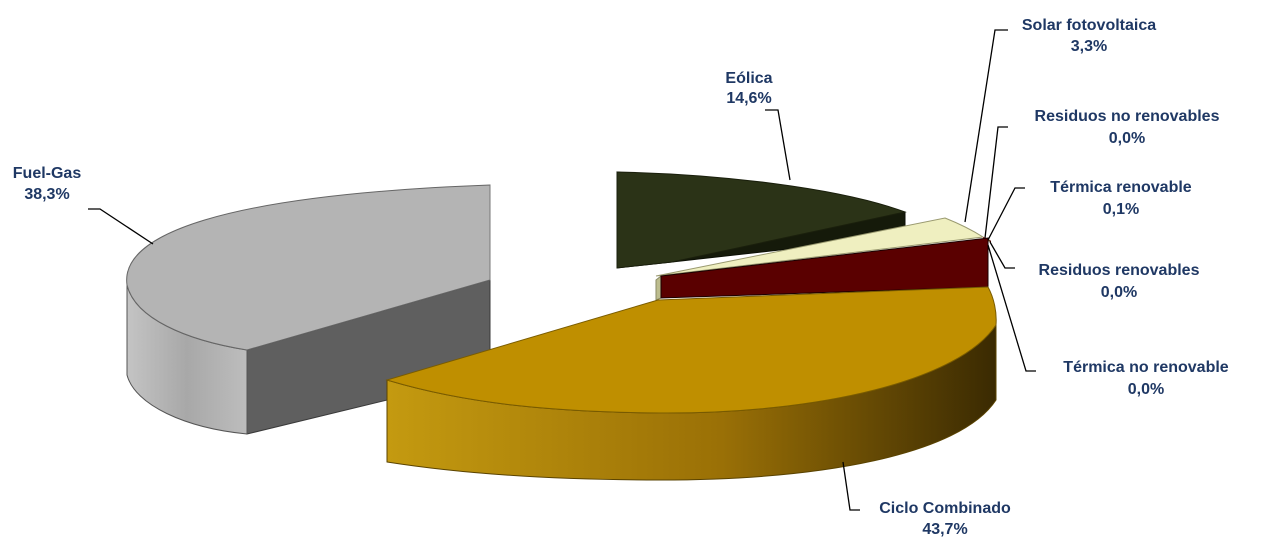 The image size is (1263, 540). What do you see at coordinates (47, 173) in the screenshot?
I see `label-fuel-gas-name: Fuel-Gas` at bounding box center [47, 173].